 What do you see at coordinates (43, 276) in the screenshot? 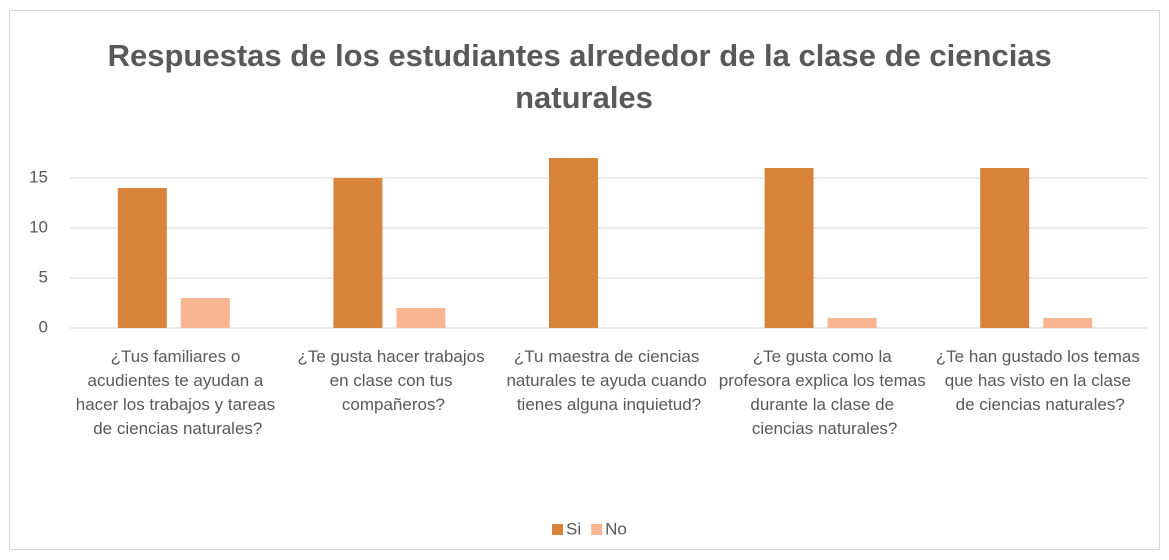
I see `y-tick-label: 5` at bounding box center [43, 276].